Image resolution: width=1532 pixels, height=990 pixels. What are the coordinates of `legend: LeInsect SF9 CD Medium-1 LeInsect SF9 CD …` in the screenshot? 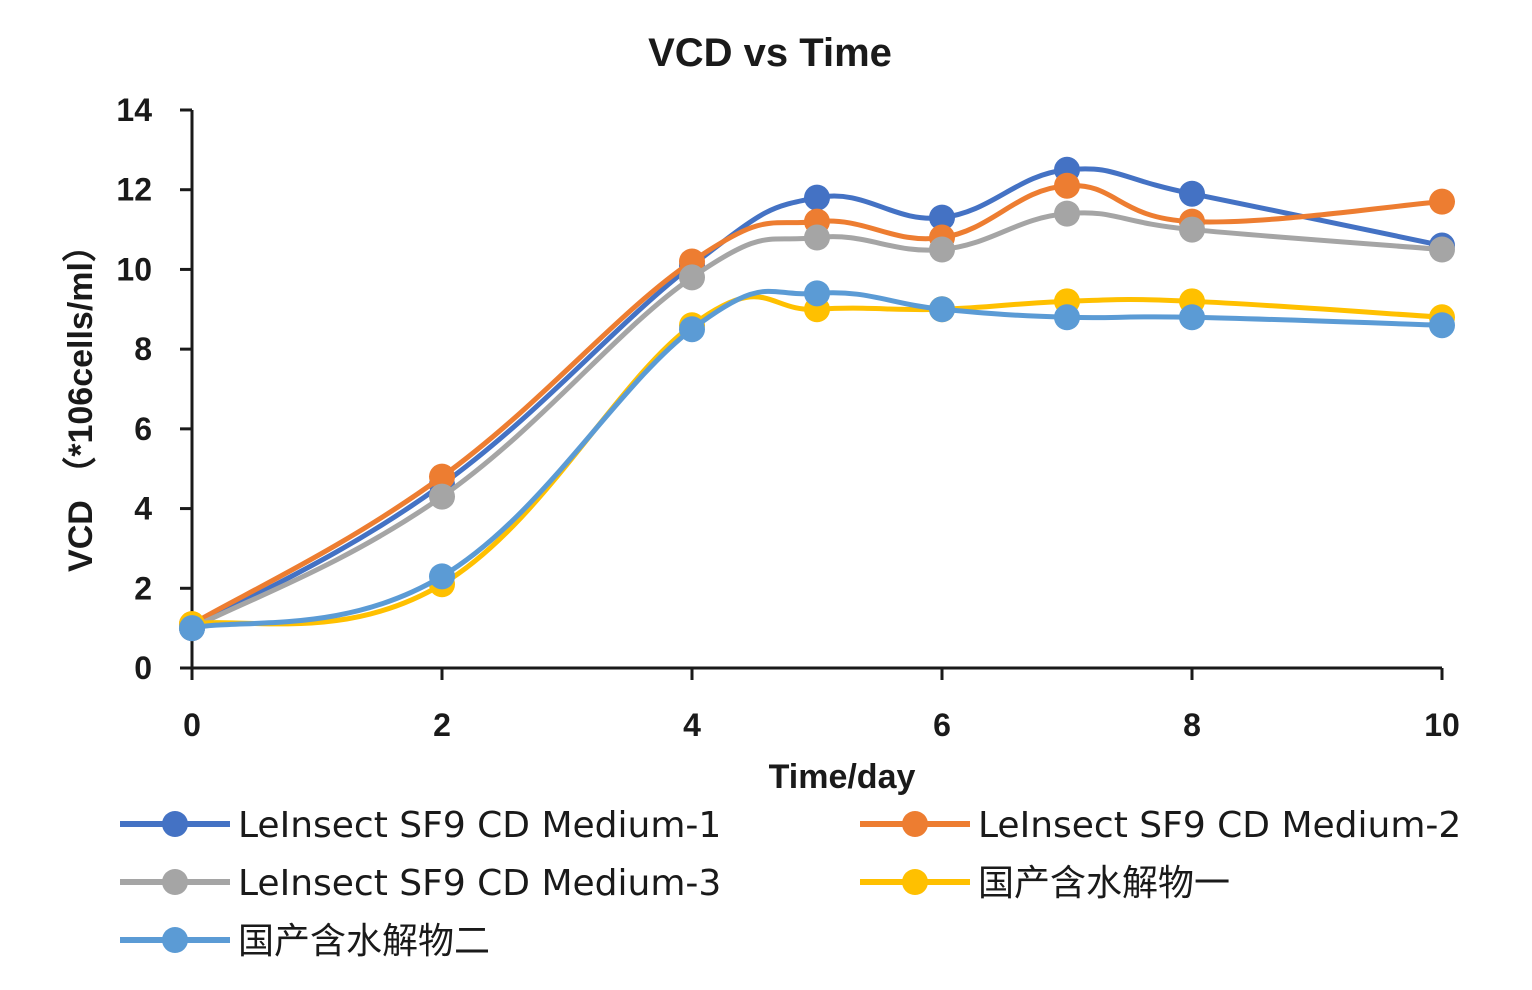 It's located at (790, 883).